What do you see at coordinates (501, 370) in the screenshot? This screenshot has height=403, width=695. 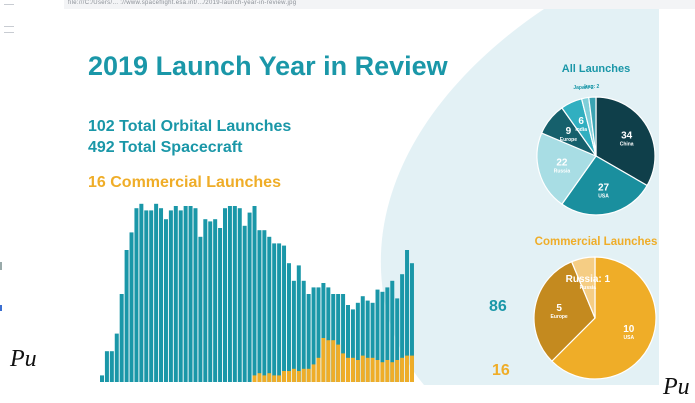 I see `end-value-commercial: 16` at bounding box center [501, 370].